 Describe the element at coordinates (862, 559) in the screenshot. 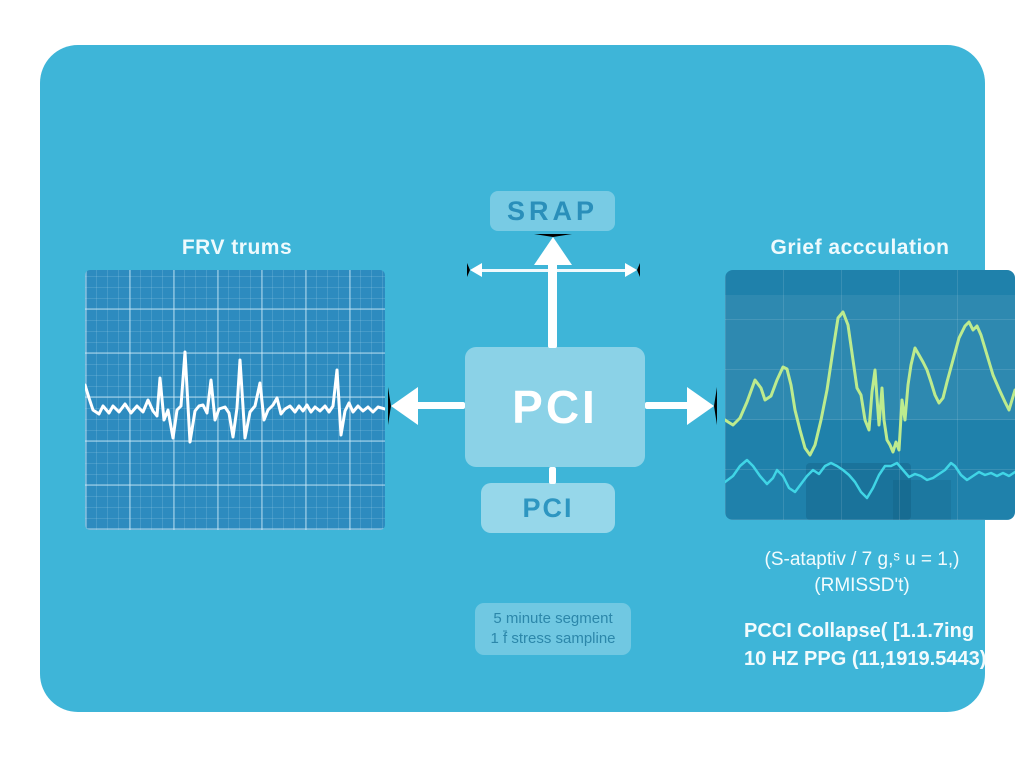

I see `formula-line-1: (S-ataptiv / 7 g,ˢ u = 1,)` at that location.